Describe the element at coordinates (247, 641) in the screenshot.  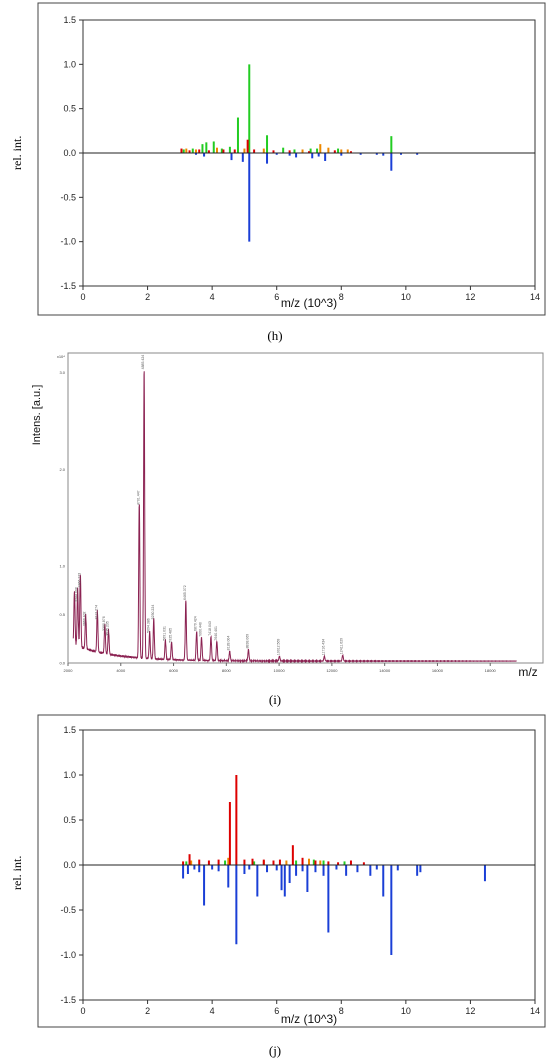
I see `peak-label: 8838.069` at that location.